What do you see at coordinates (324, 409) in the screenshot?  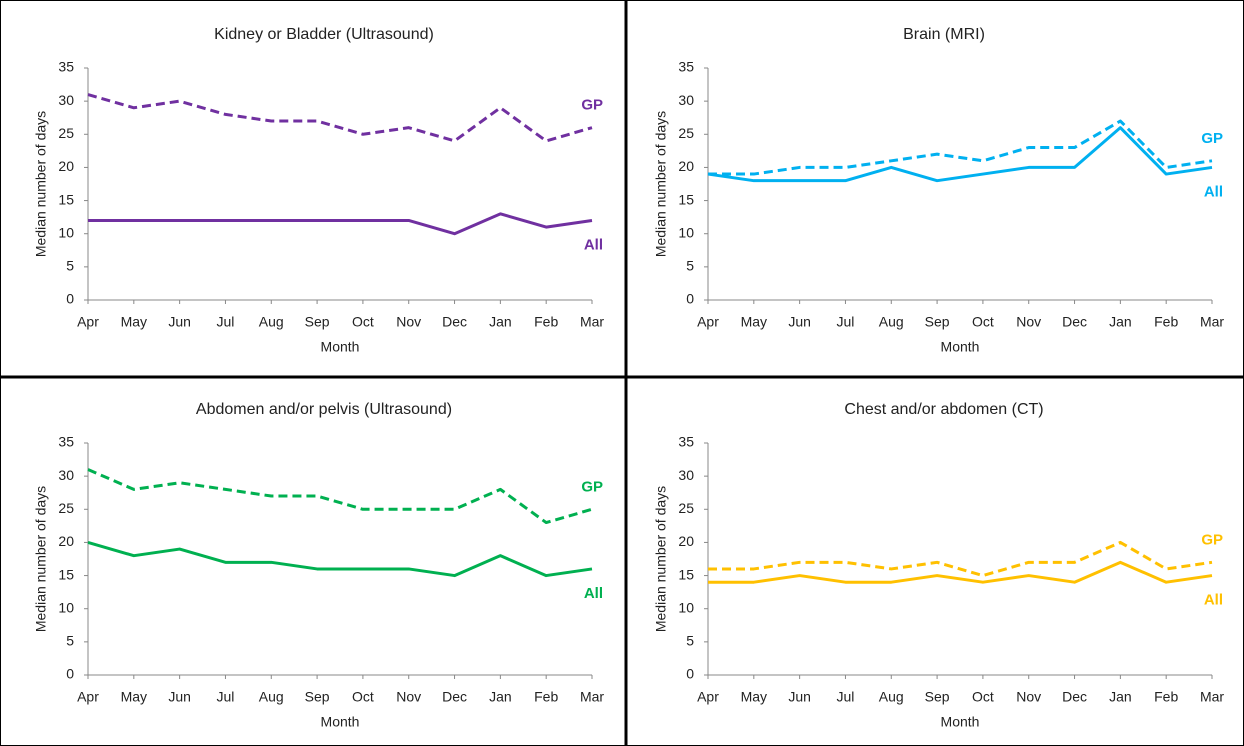 I see `chart-title: Abdomen and/or pelvis (Ultrasound)` at bounding box center [324, 409].